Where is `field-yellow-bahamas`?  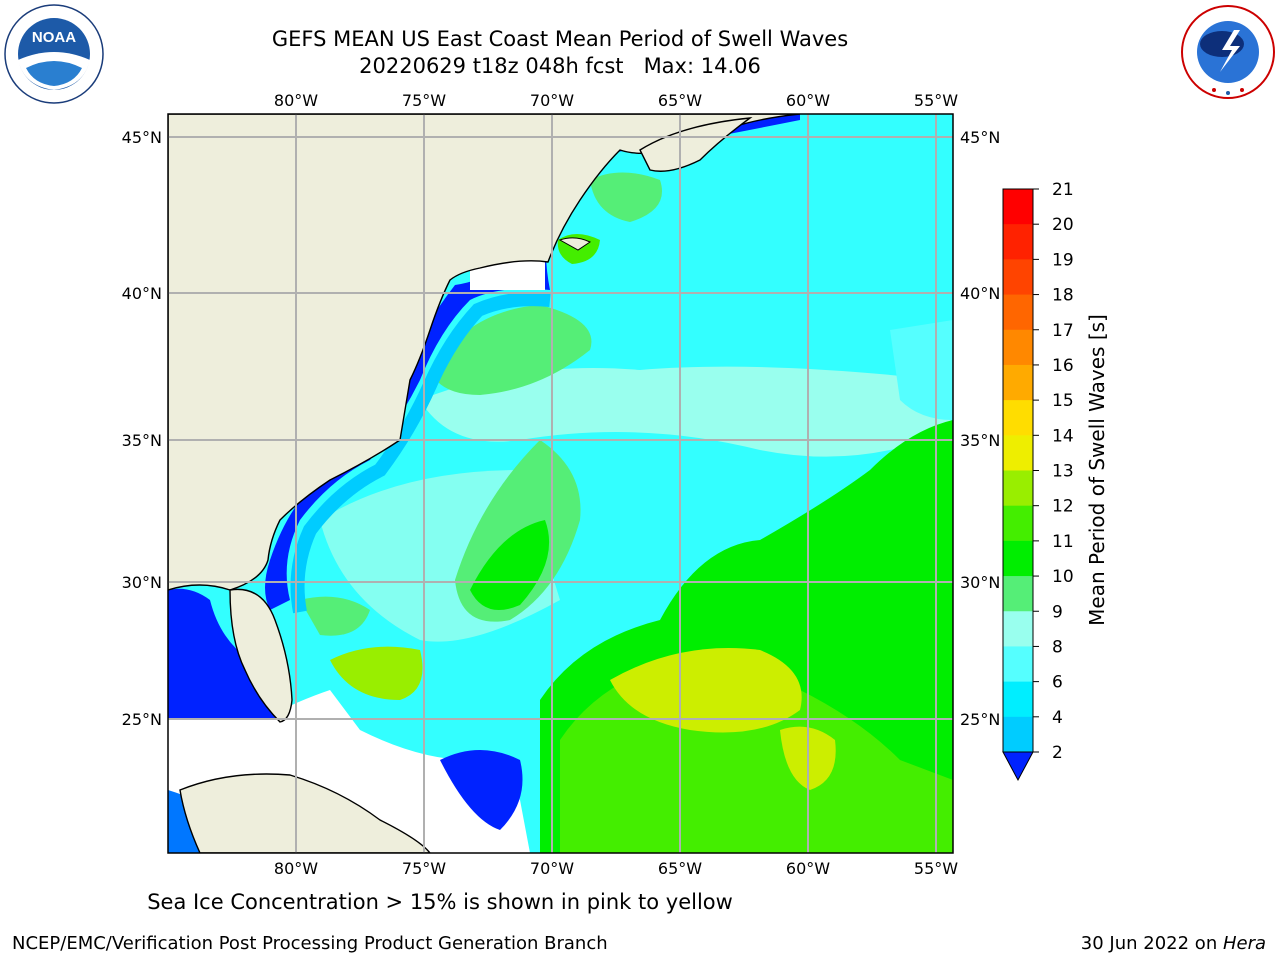 field-yellow-bahamas is located at coordinates (376, 673).